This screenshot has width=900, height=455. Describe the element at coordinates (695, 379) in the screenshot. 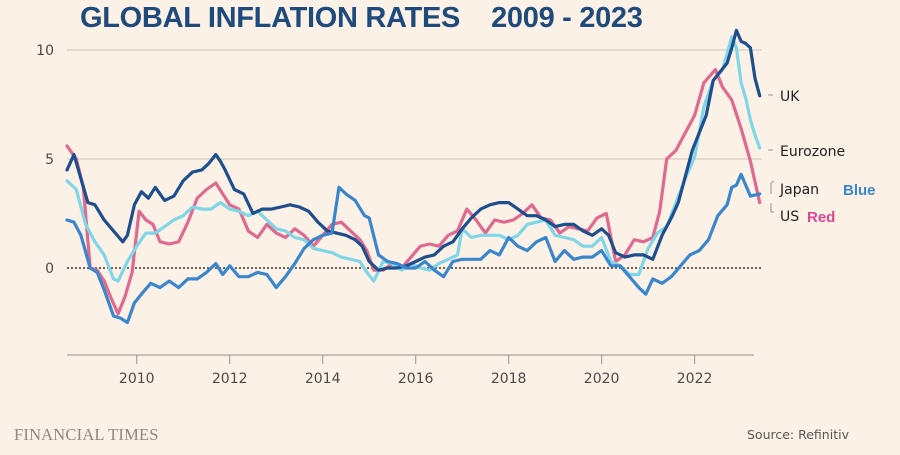

I see `x-tick-label: 2022` at that location.